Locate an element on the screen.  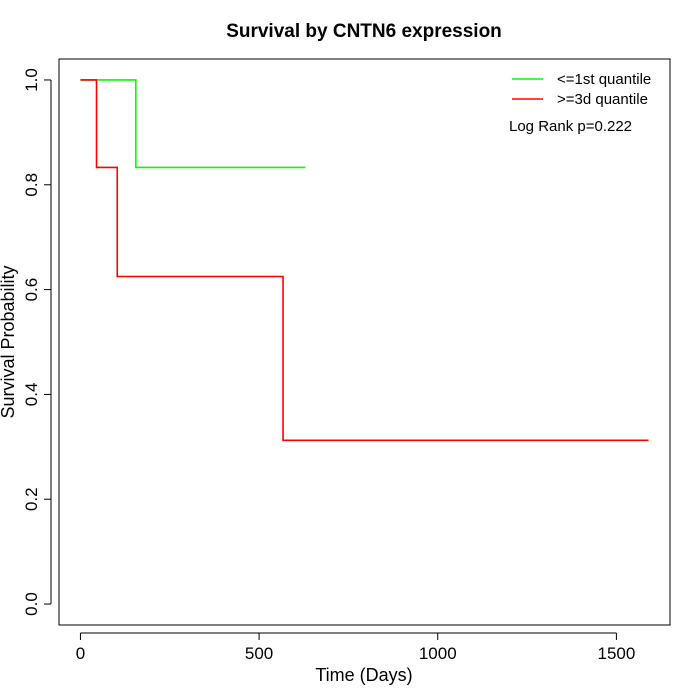
y-tick-label: 0.0 is located at coordinates (31, 604).